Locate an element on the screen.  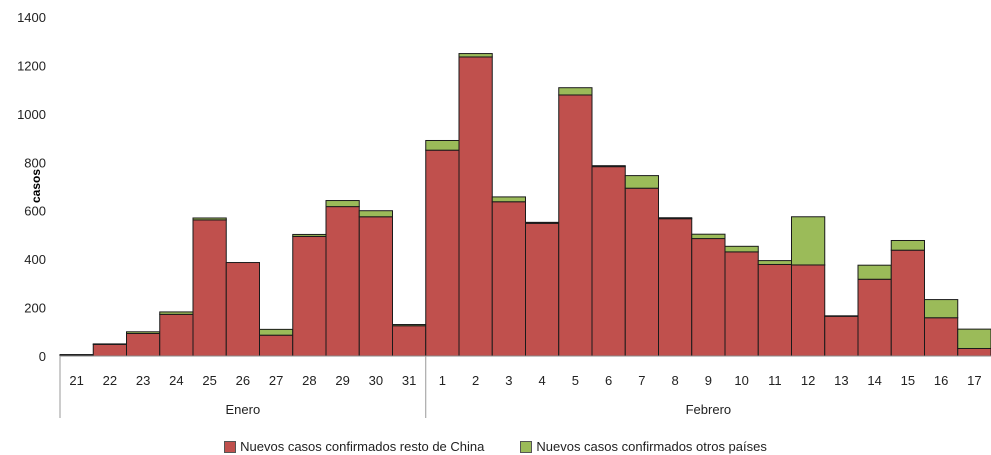
legend-item-resto-china: Nuevos casos confirmados resto de China is located at coordinates (354, 446).